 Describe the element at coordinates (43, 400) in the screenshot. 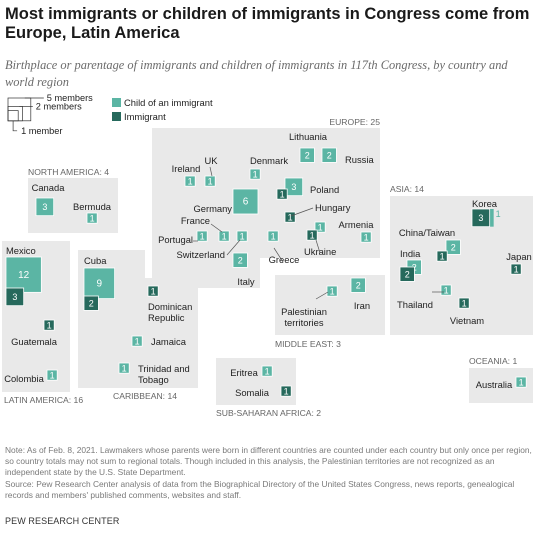

I see `region-label-latin-america: LATIN AMERICA: 16` at that location.